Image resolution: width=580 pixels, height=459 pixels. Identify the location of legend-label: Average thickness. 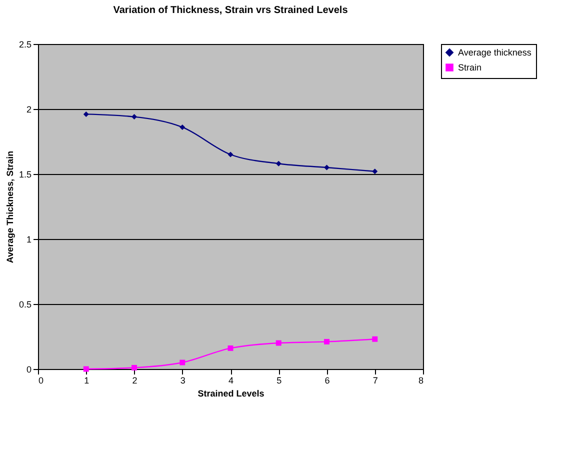
(495, 53).